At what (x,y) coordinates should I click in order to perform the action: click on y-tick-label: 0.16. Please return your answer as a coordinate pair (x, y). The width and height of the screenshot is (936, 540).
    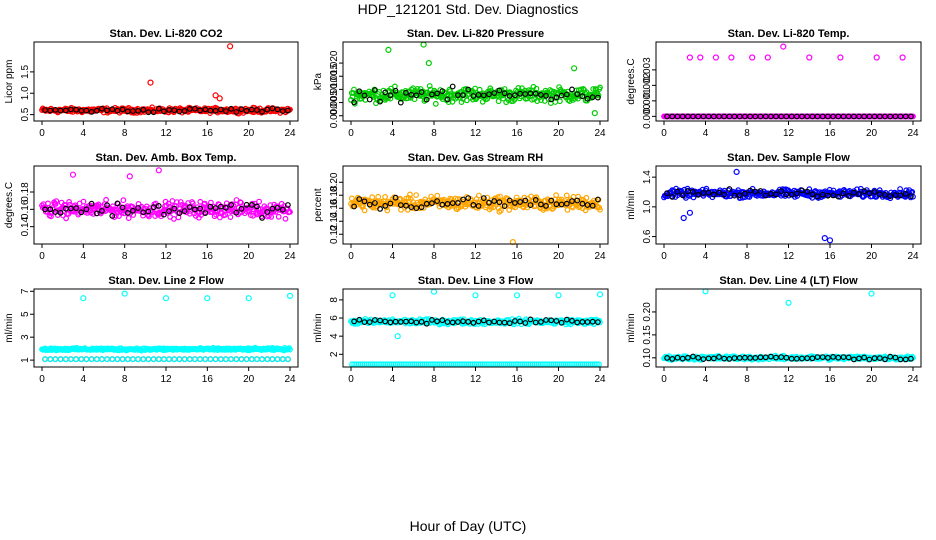
    Looking at the image, I should click on (334, 208).